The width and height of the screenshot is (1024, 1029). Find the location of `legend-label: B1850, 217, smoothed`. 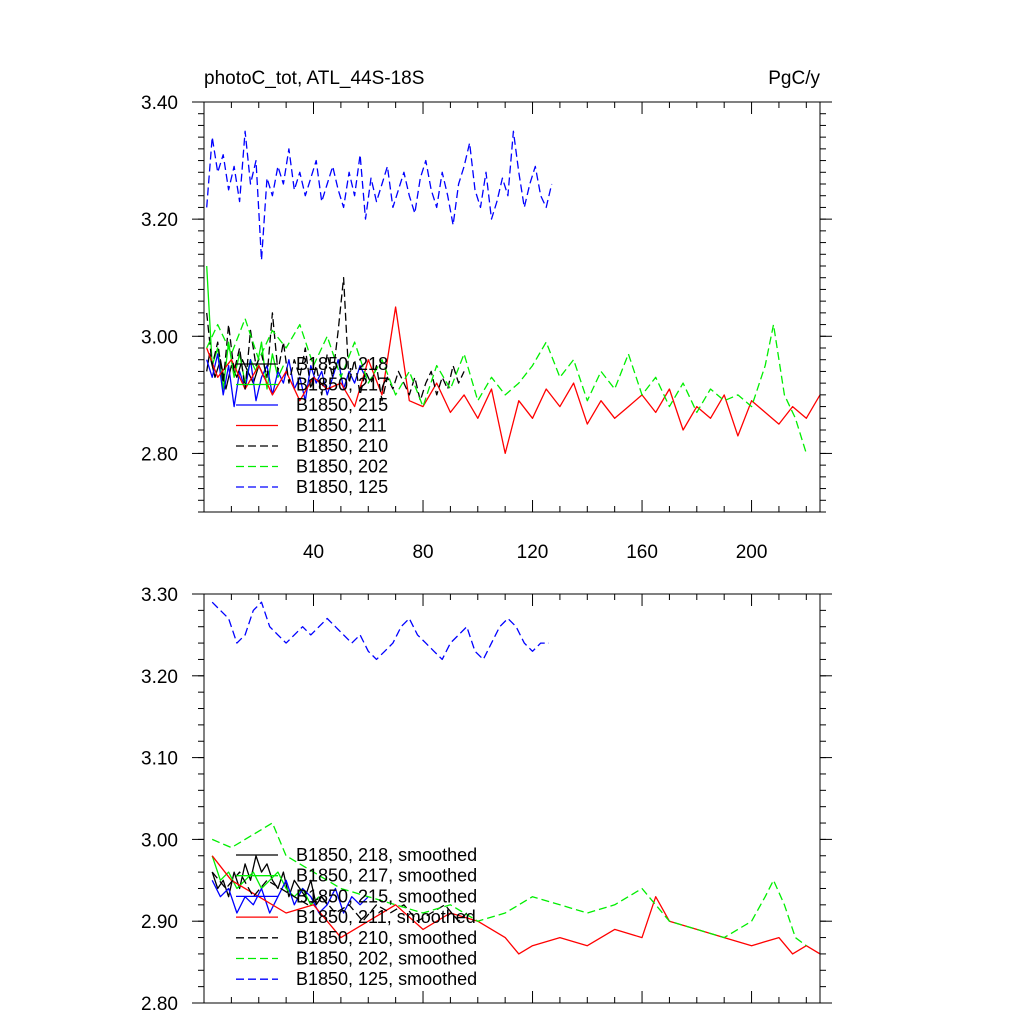

legend-label: B1850, 217, smoothed is located at coordinates (386, 876).